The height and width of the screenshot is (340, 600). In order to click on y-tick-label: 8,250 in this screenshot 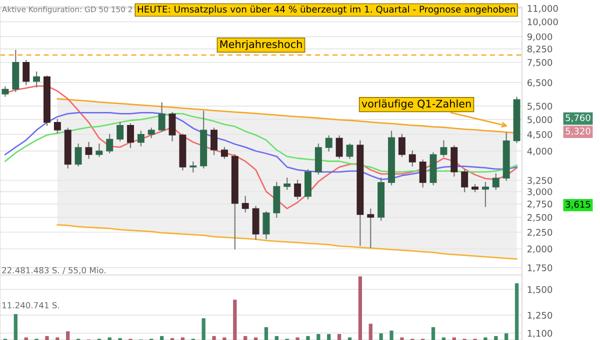, I will do `click(539, 50)`.